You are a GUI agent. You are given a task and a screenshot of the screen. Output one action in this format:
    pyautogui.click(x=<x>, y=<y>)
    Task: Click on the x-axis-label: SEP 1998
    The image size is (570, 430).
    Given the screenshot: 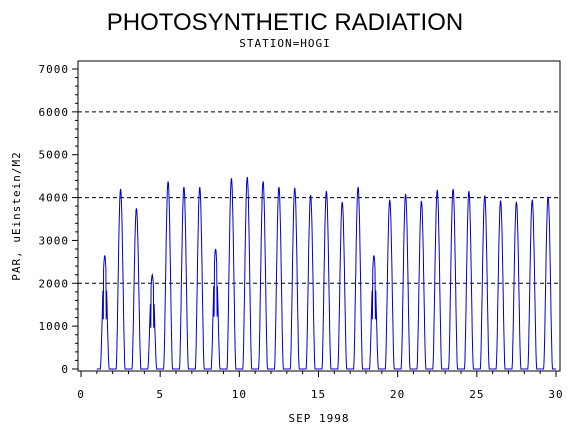 What is the action you would take?
    pyautogui.click(x=319, y=418)
    